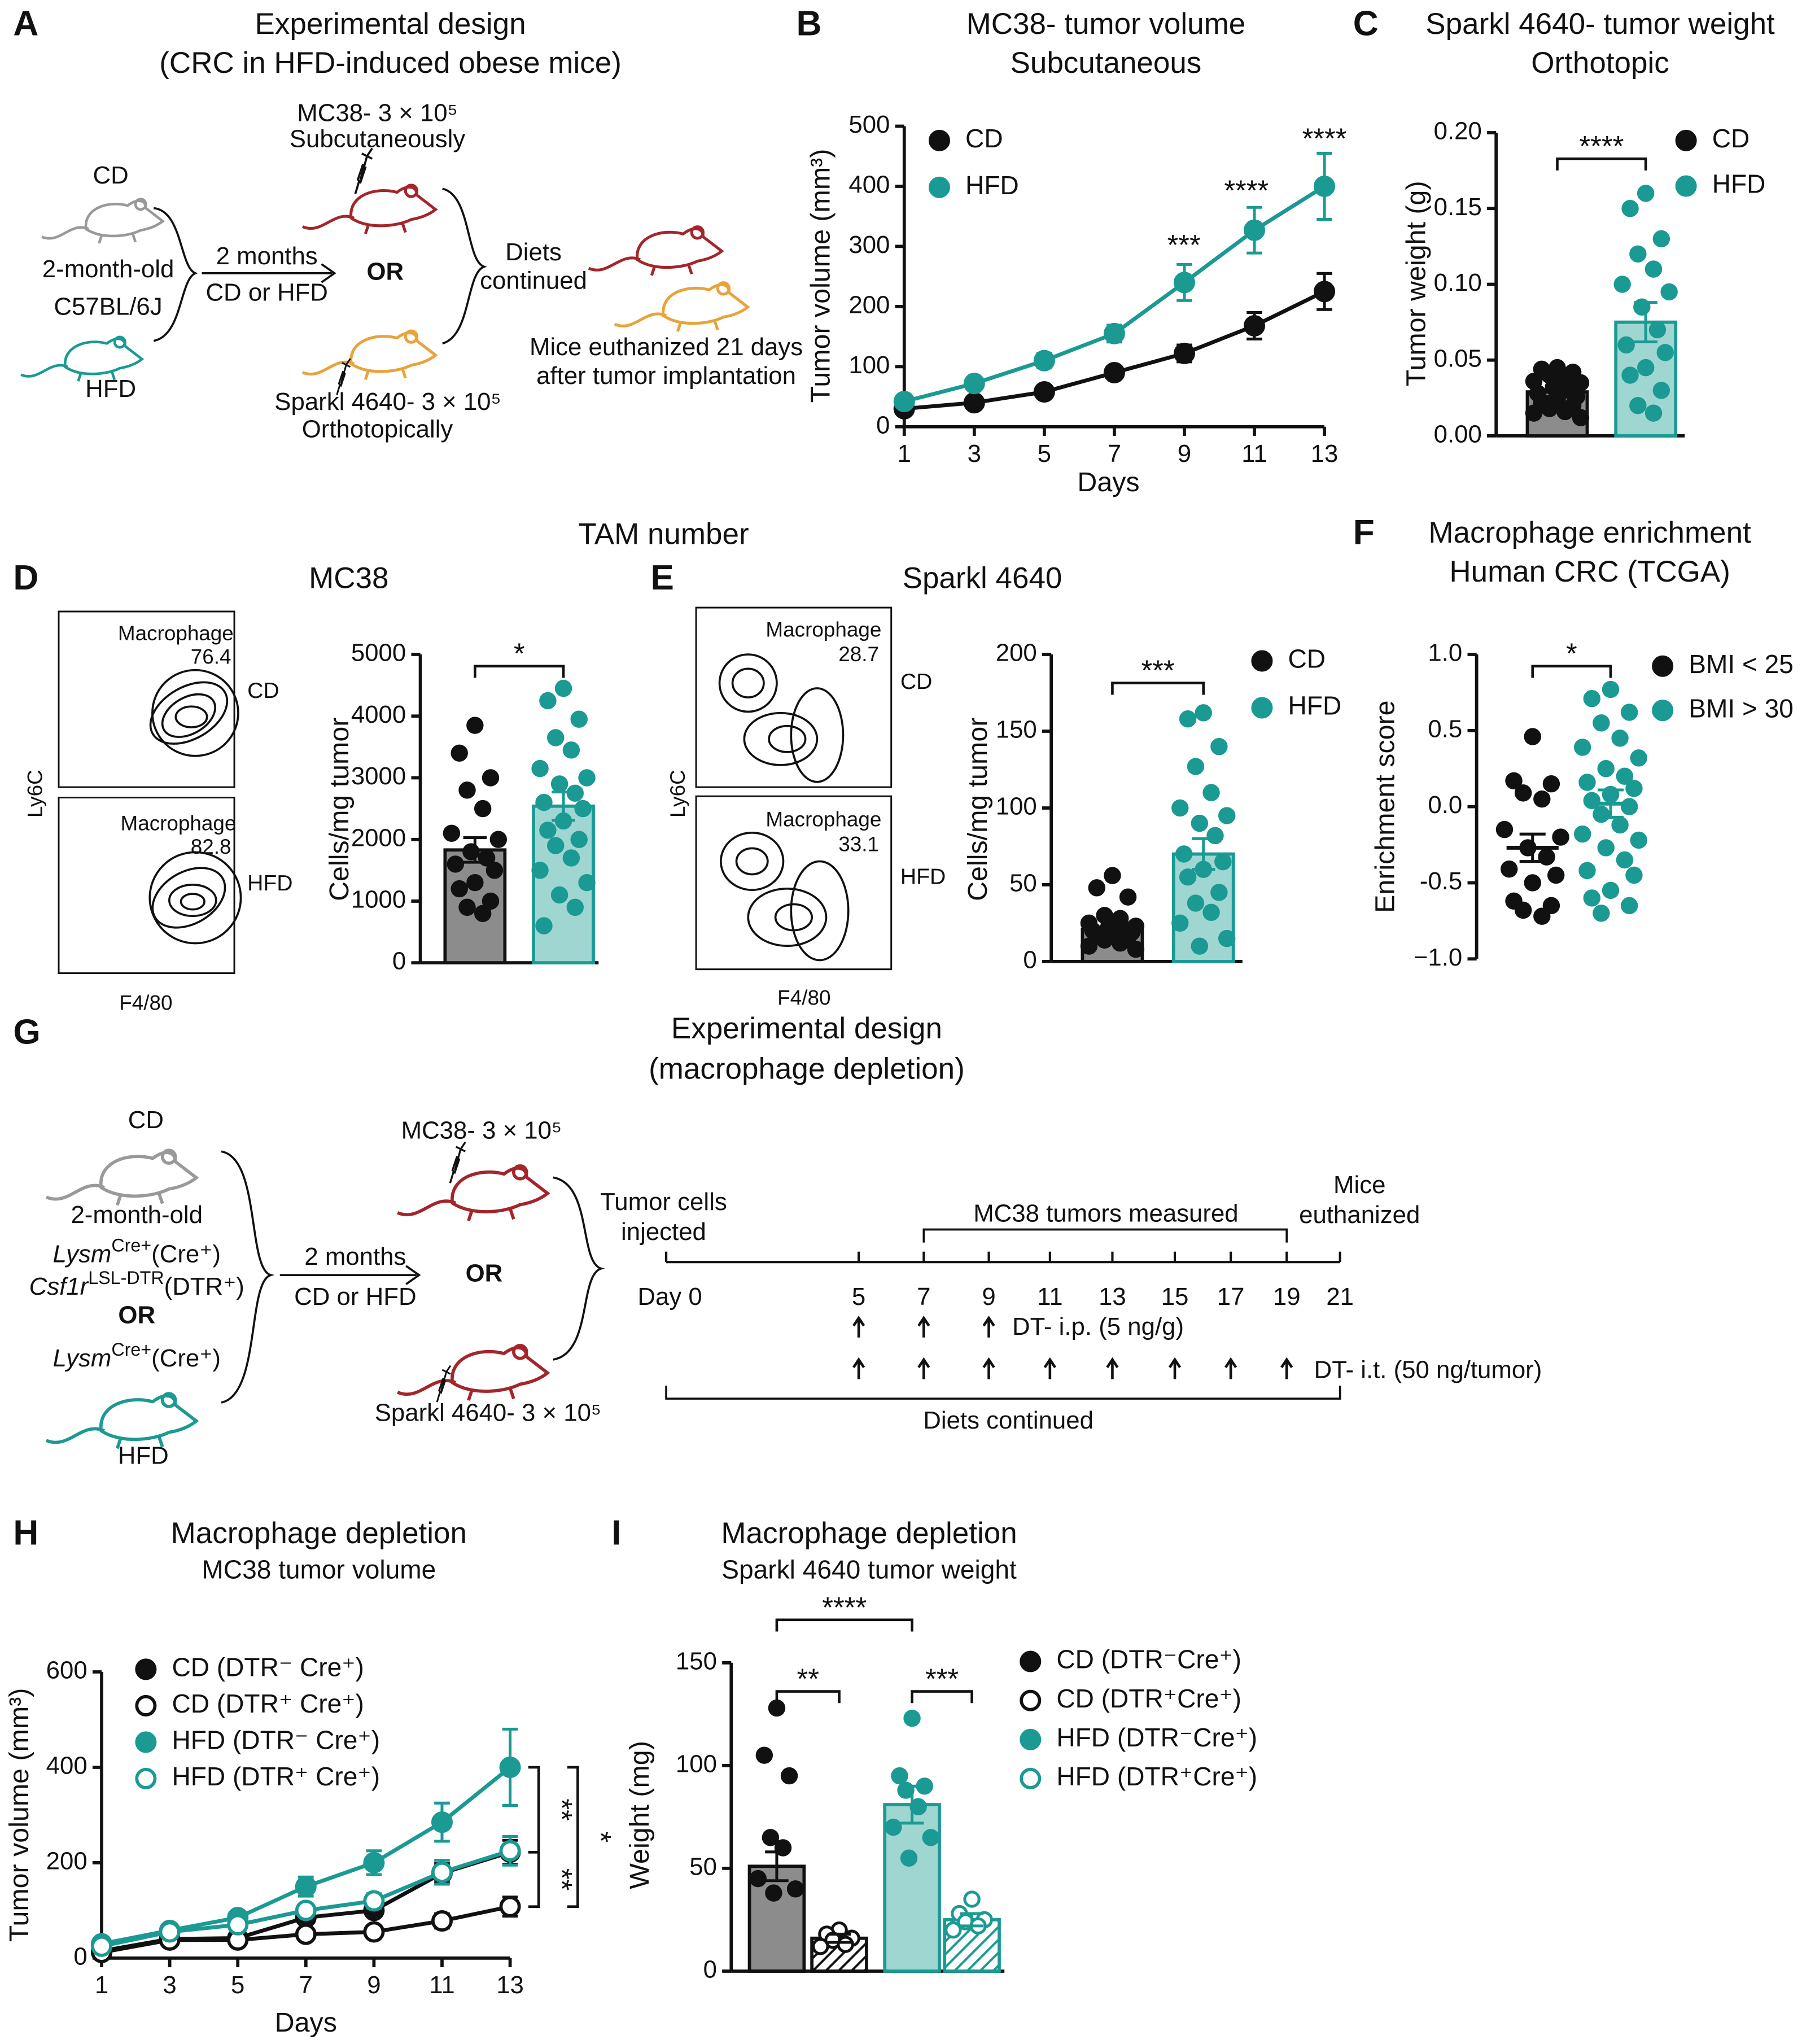 The image size is (1802, 2044). Describe the element at coordinates (533, 281) in the screenshot. I see `label: continued` at that location.